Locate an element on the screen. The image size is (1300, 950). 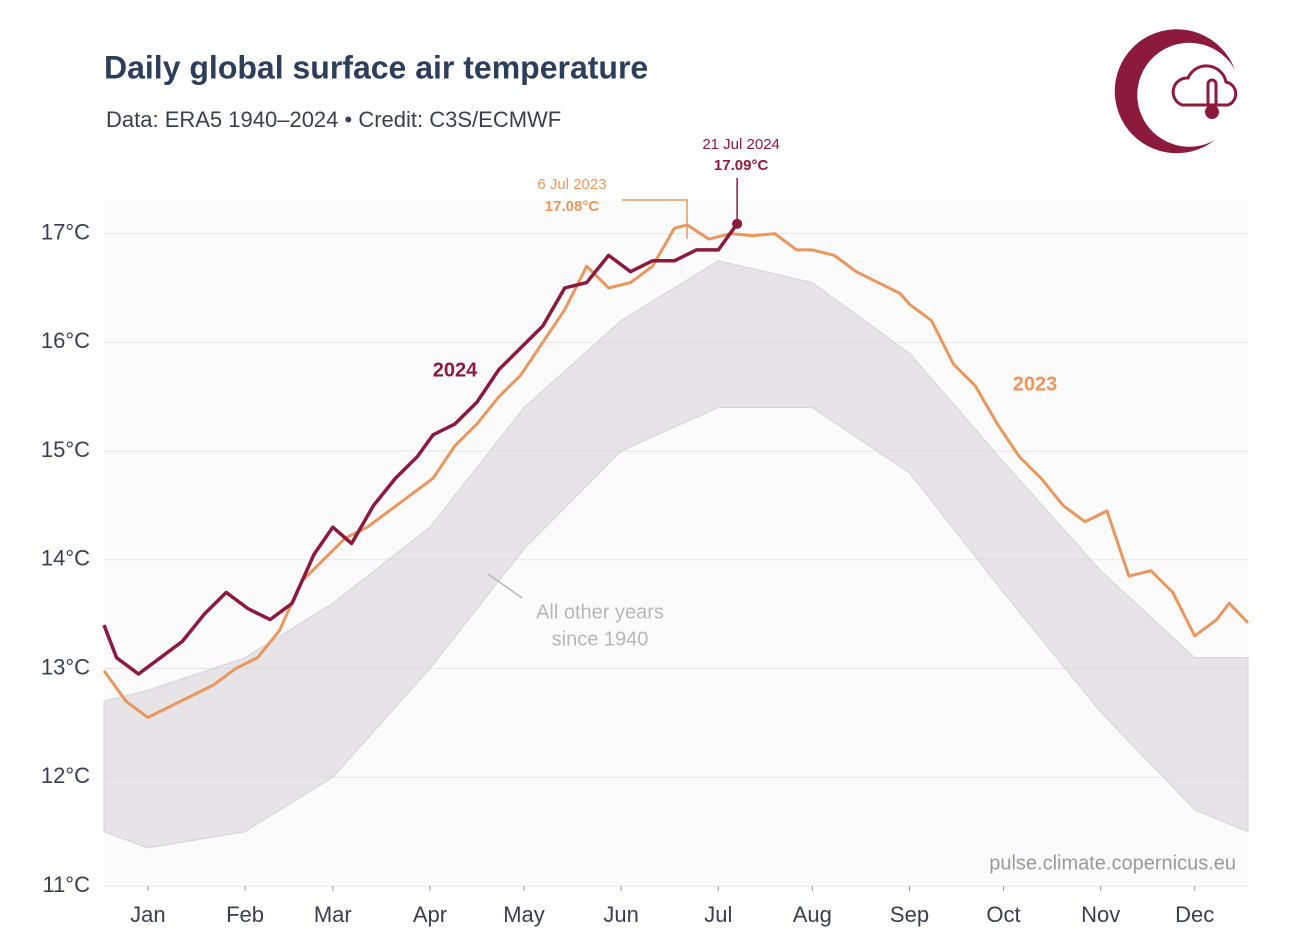
y-tick-label: 13°C is located at coordinates (65, 666).